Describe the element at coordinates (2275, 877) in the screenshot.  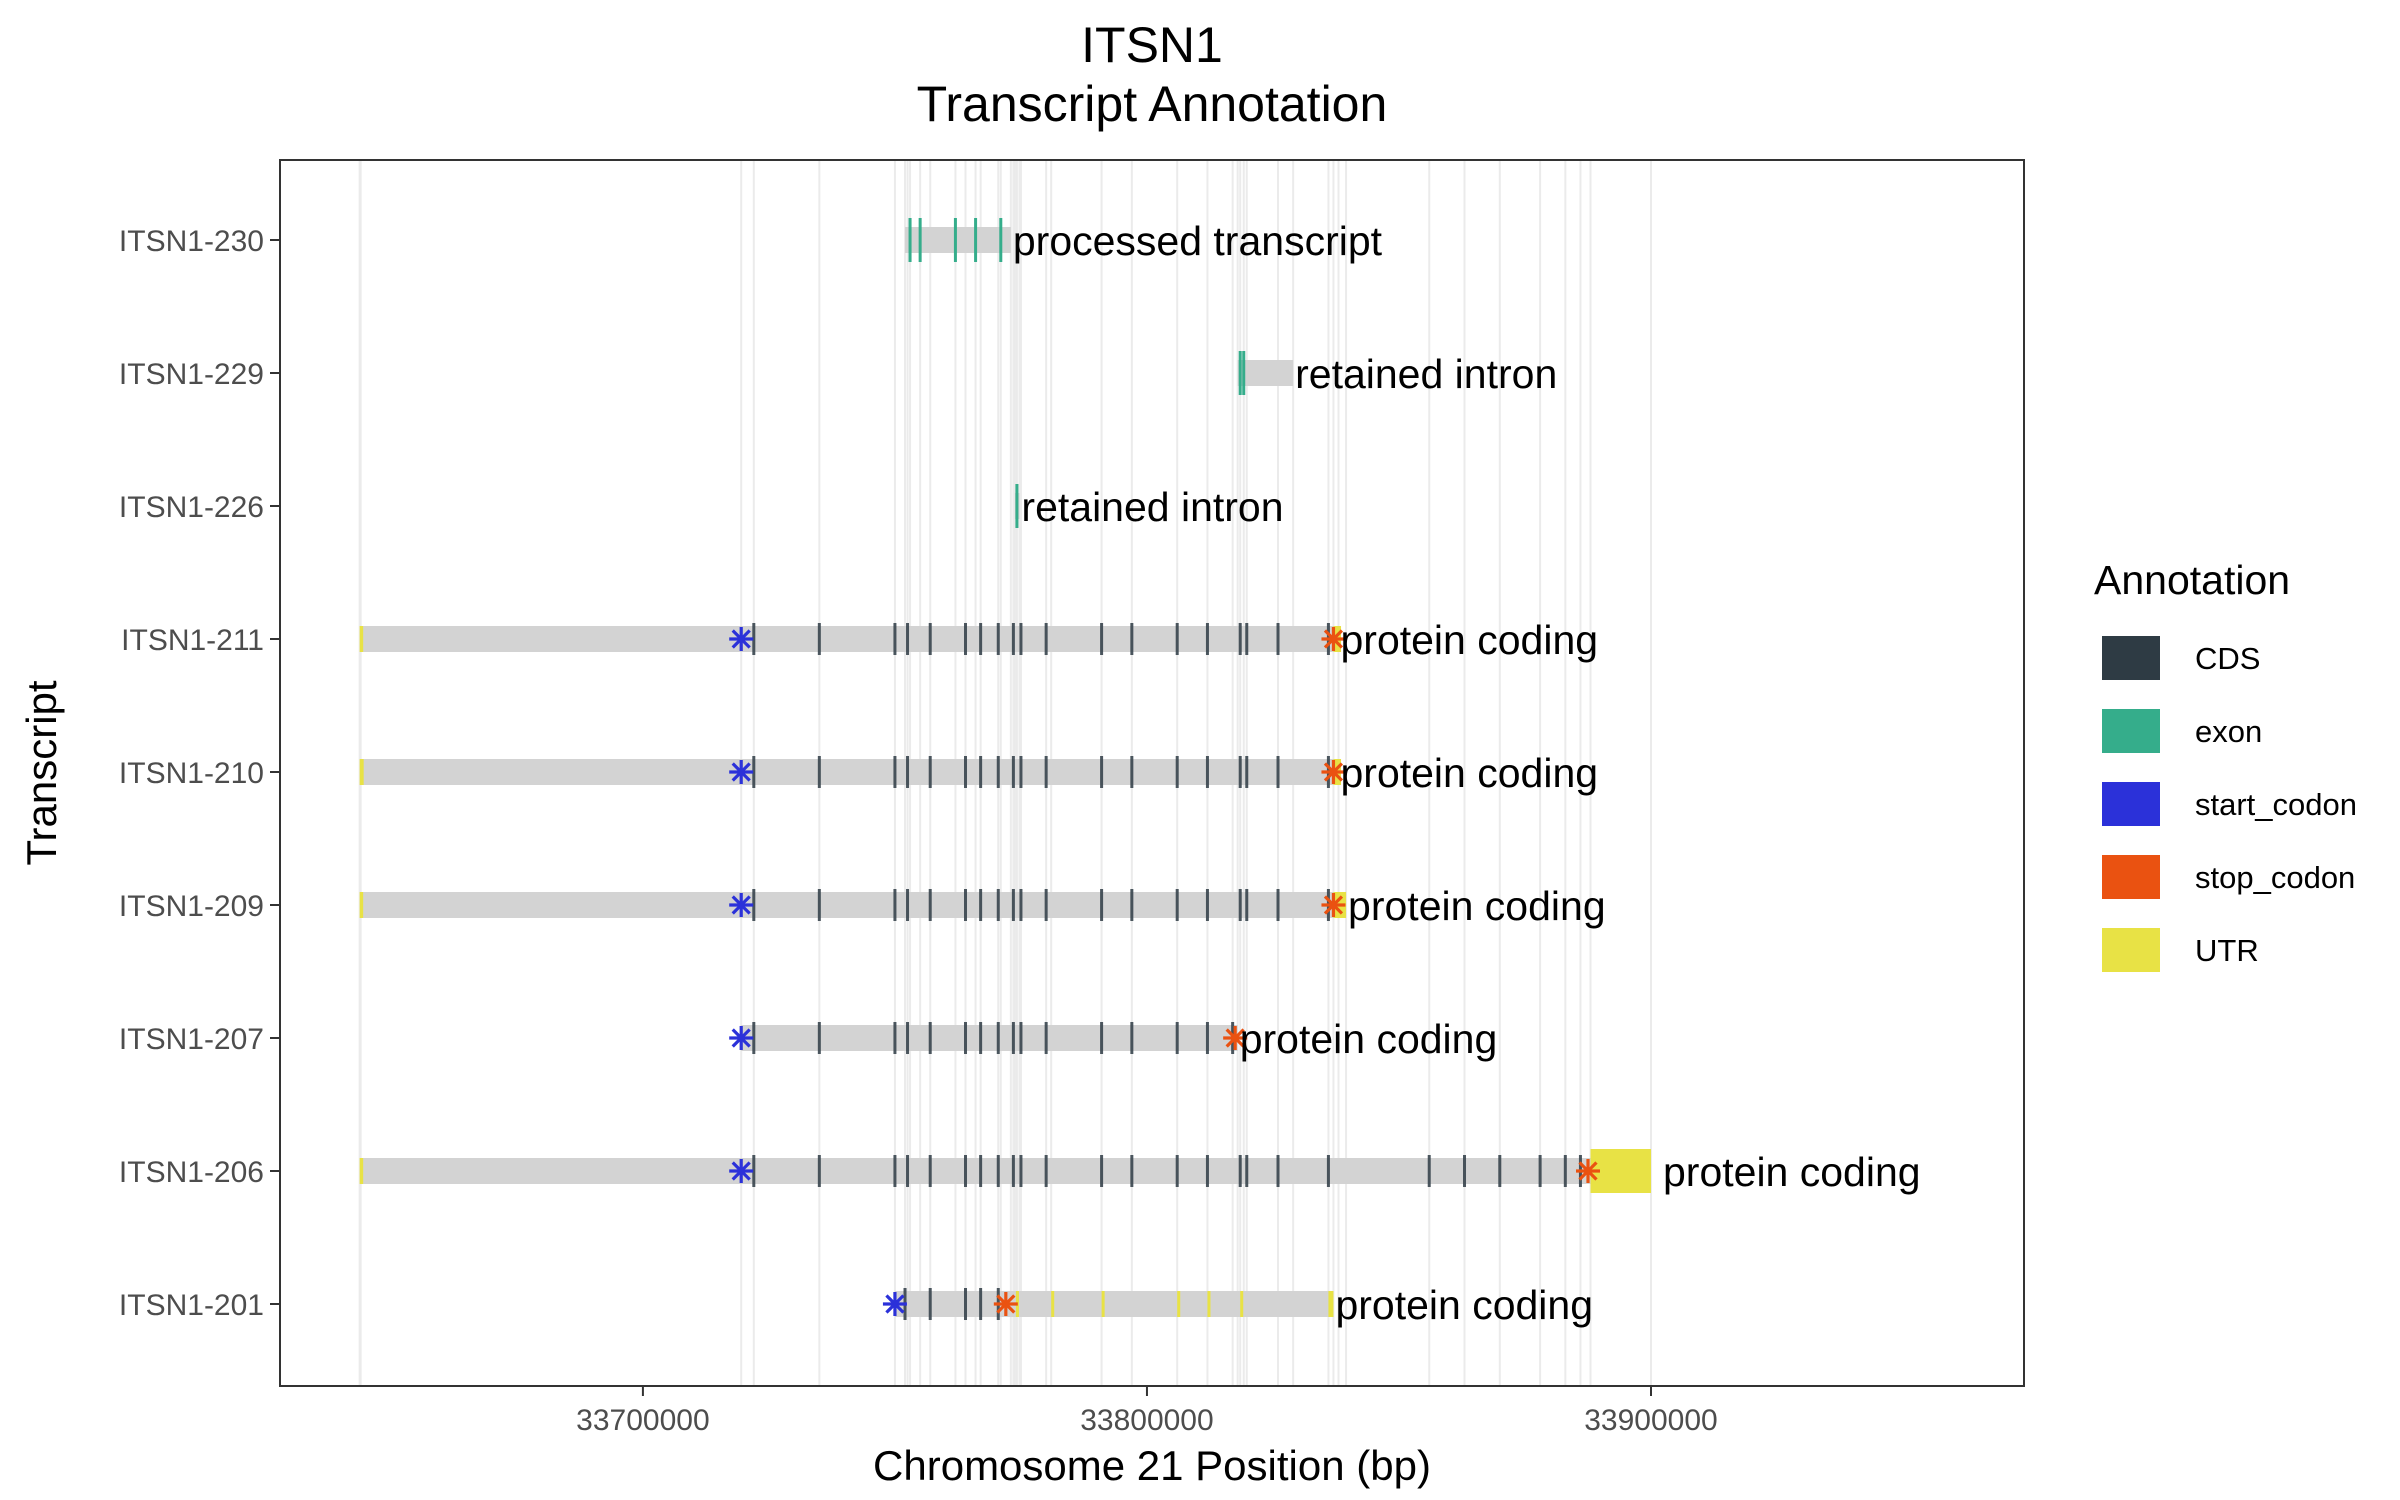
I see `legend-label: stop_codon` at that location.